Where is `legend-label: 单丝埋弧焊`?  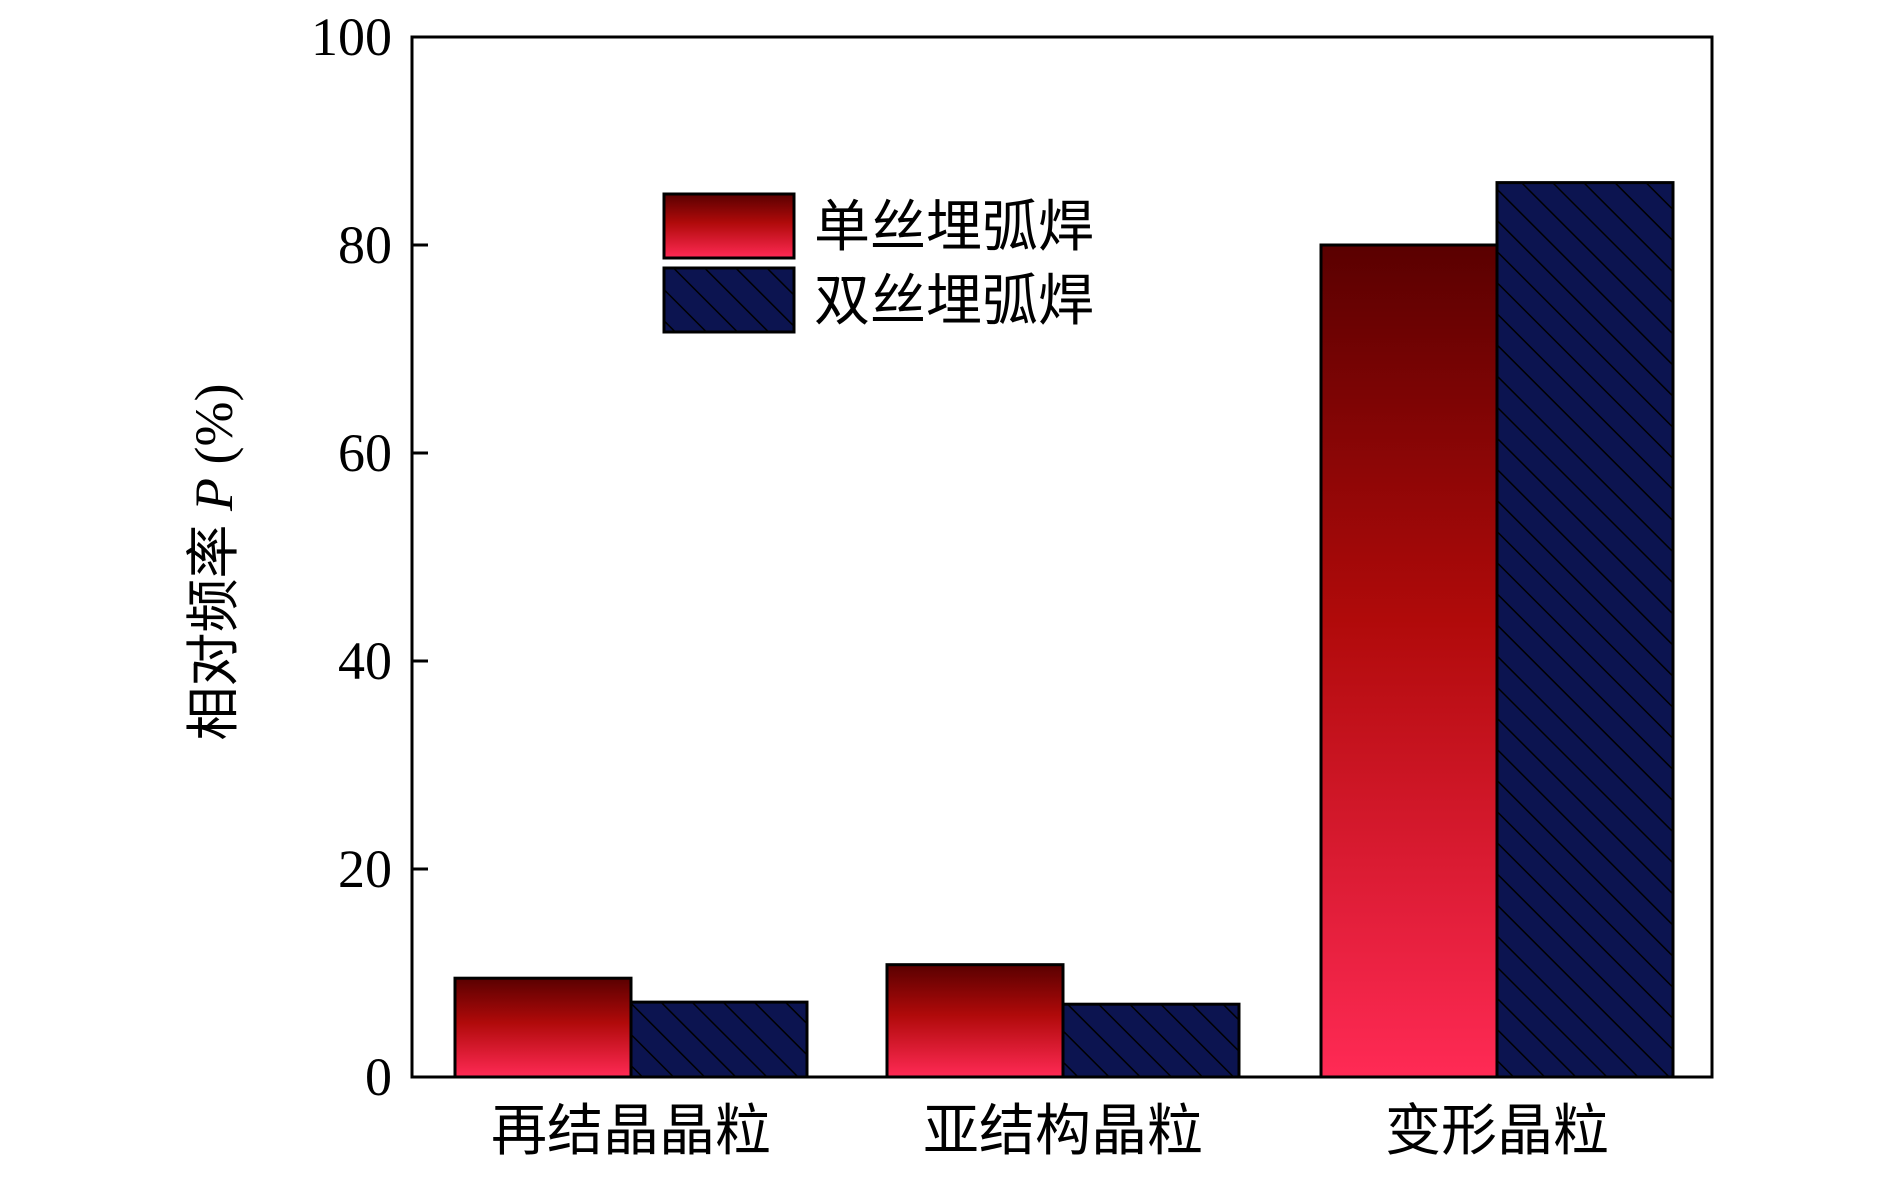 legend-label: 单丝埋弧焊 is located at coordinates (954, 228).